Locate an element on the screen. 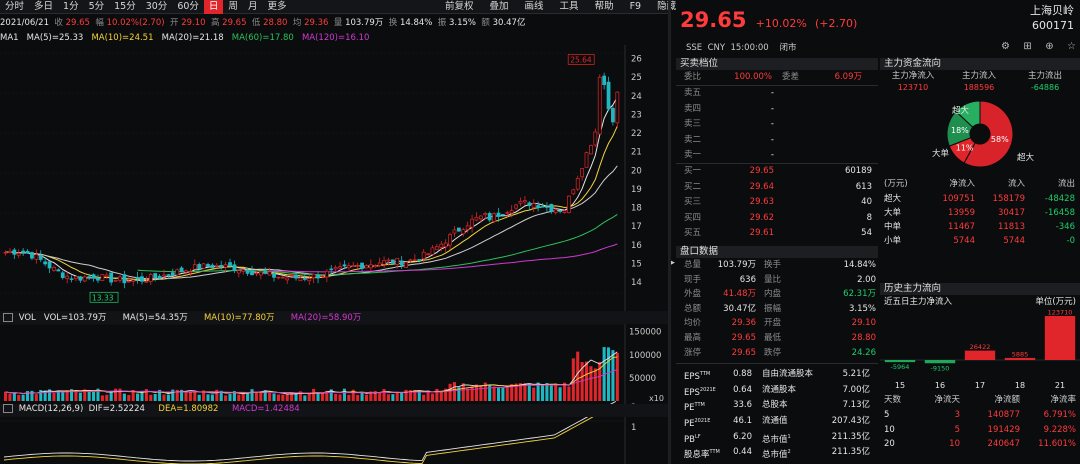  vol-name: VOL is located at coordinates (27, 318).